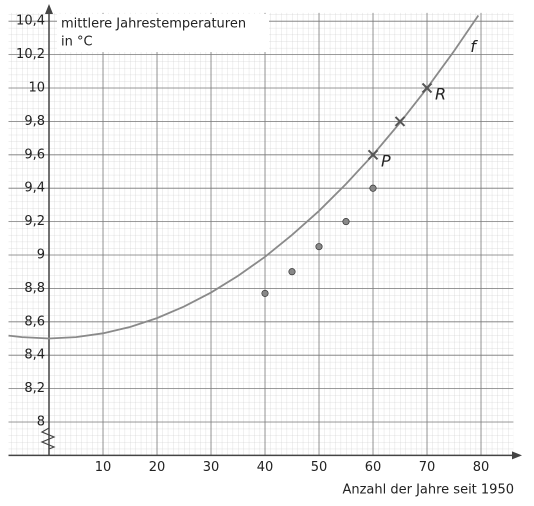 This screenshot has width=534, height=506. I want to click on y-tick-label: 8,8, so click(34, 288).